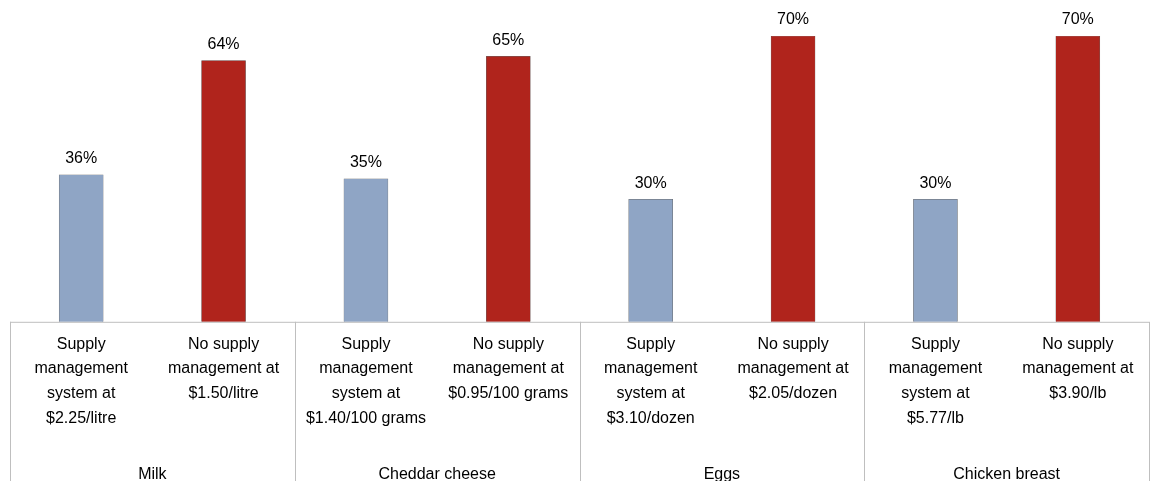  Describe the element at coordinates (223, 368) in the screenshot. I see `x-tick-label: No supply management at $1.50/litre` at that location.